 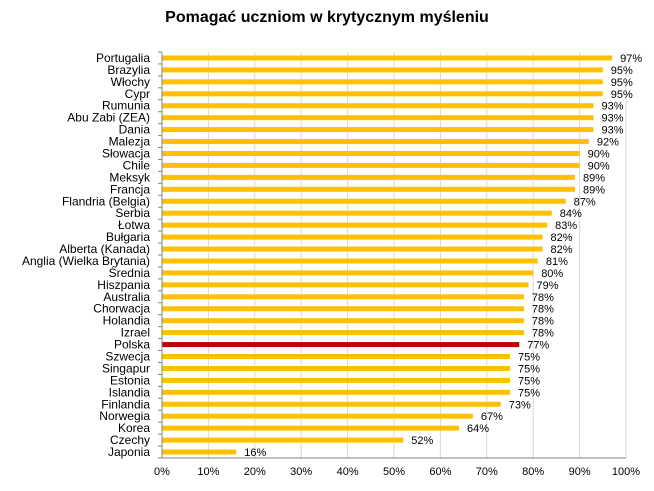 What do you see at coordinates (135, 333) in the screenshot?
I see `category-label: Izrael` at bounding box center [135, 333].